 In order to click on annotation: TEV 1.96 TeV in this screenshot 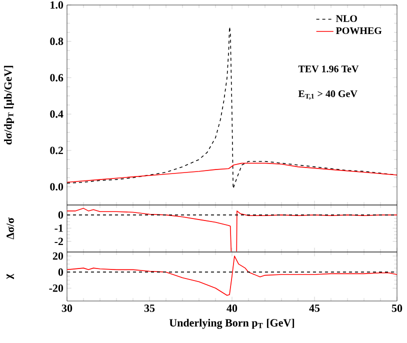, I will do `click(328, 69)`.